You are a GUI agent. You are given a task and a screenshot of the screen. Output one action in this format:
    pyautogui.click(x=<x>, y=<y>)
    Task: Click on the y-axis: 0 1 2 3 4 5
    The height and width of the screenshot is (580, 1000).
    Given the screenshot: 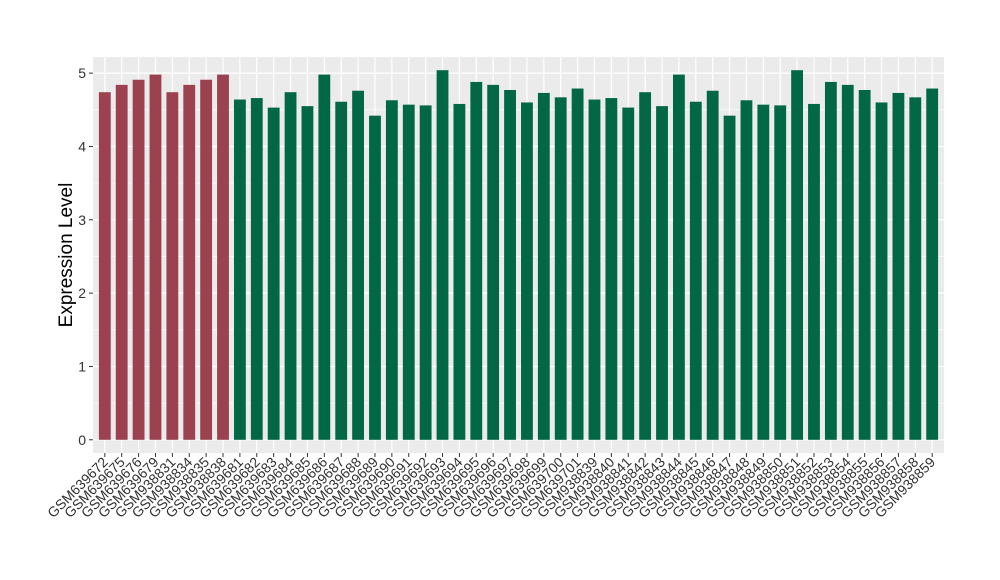 What is the action you would take?
    pyautogui.click(x=85, y=256)
    